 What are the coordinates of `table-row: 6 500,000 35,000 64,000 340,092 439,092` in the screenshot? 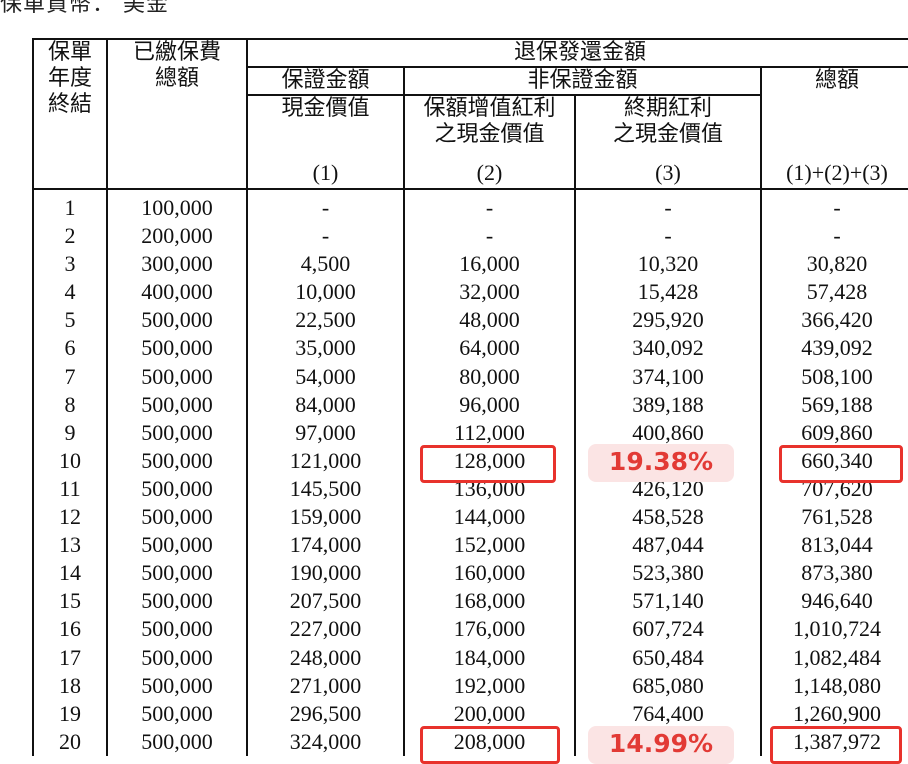 It's located at (470, 348).